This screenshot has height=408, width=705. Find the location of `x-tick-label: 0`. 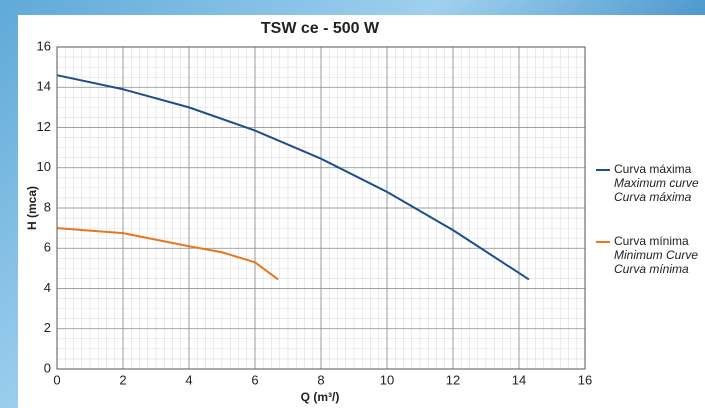

x-tick-label: 0 is located at coordinates (56, 379).